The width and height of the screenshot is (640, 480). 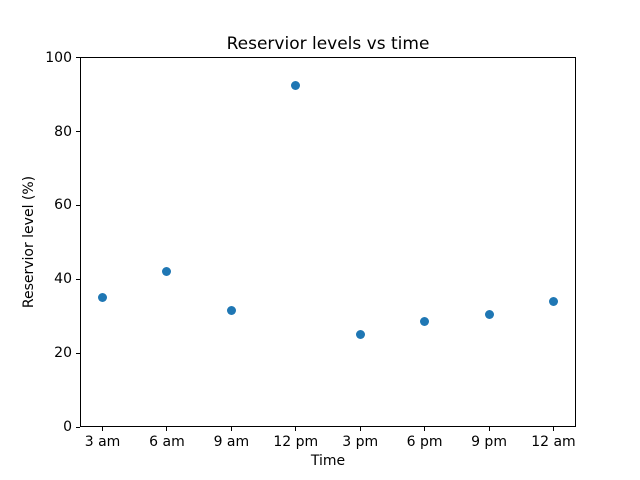 What do you see at coordinates (360, 442) in the screenshot?
I see `x-tick-label: 3 pm` at bounding box center [360, 442].